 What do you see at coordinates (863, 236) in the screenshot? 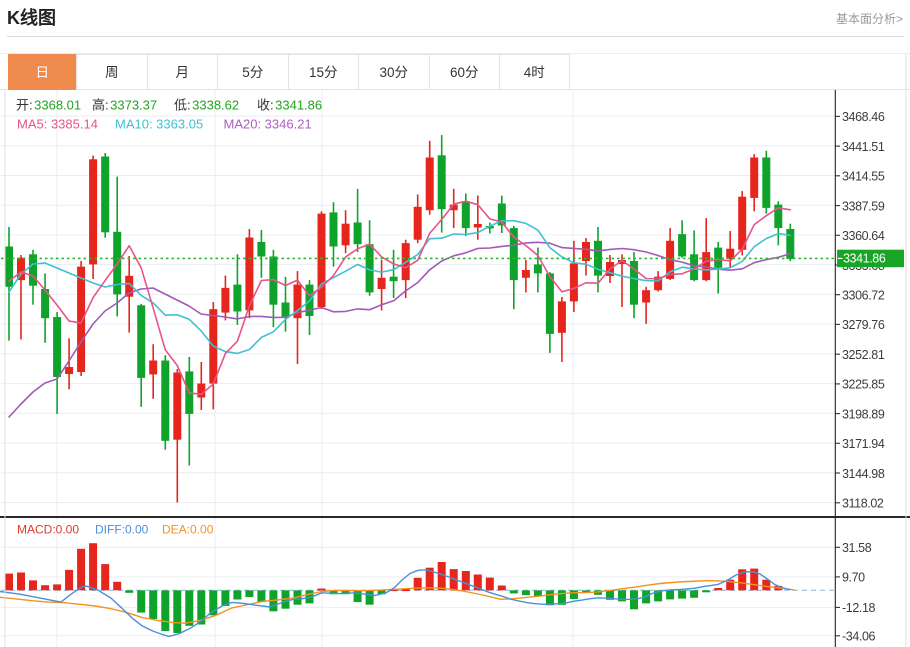
I see `svg-text: 3360.64` at bounding box center [863, 236].